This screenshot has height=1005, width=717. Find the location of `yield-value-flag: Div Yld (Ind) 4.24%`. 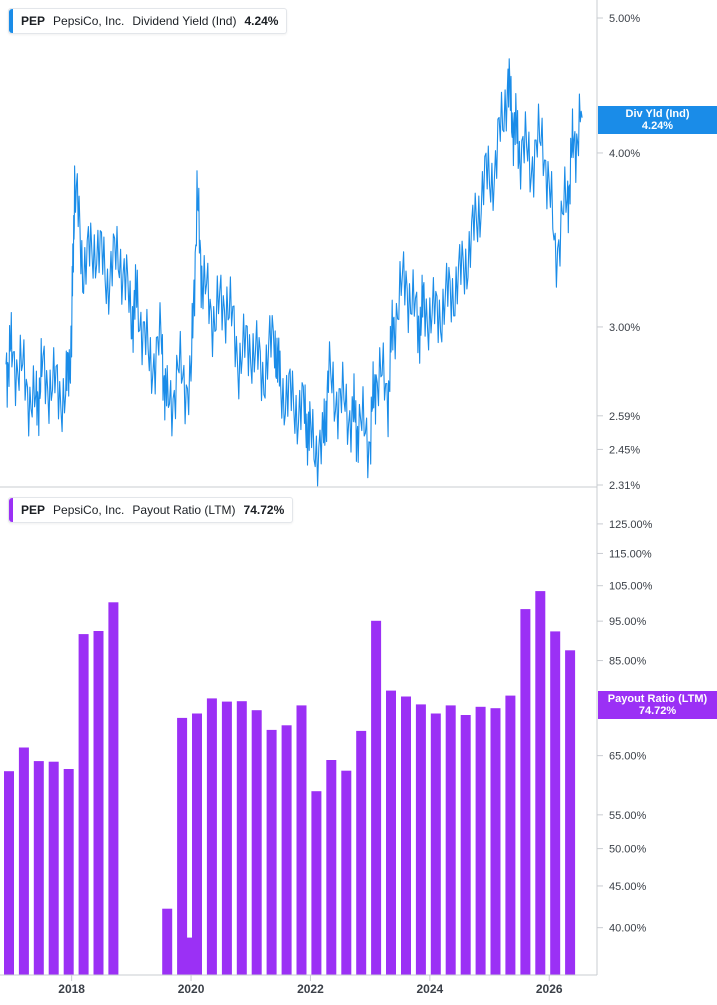

yield-value-flag: Div Yld (Ind) 4.24% is located at coordinates (657, 120).